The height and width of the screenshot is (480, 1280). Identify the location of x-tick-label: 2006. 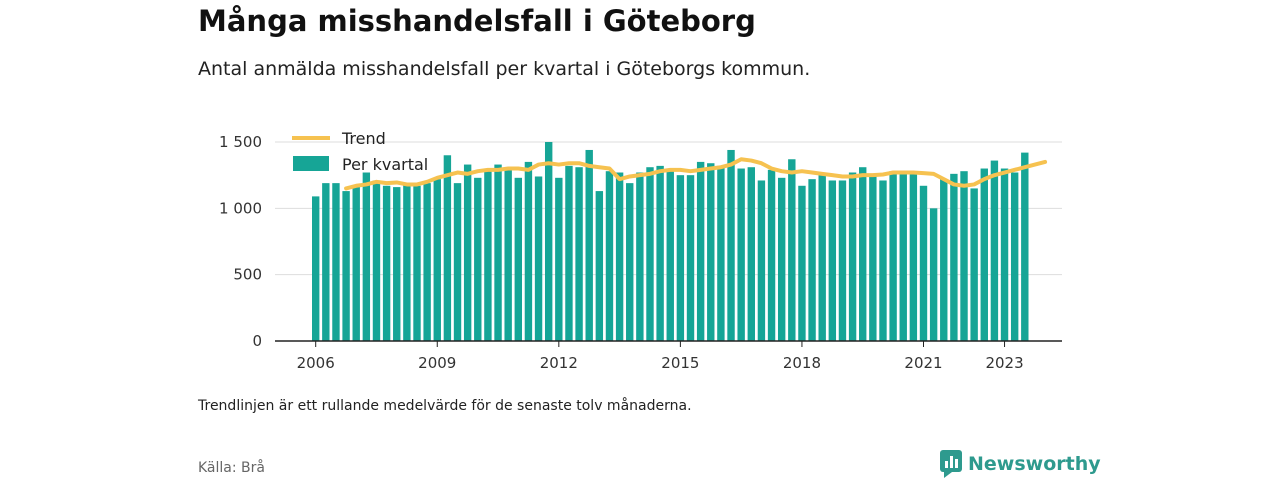
(316, 363).